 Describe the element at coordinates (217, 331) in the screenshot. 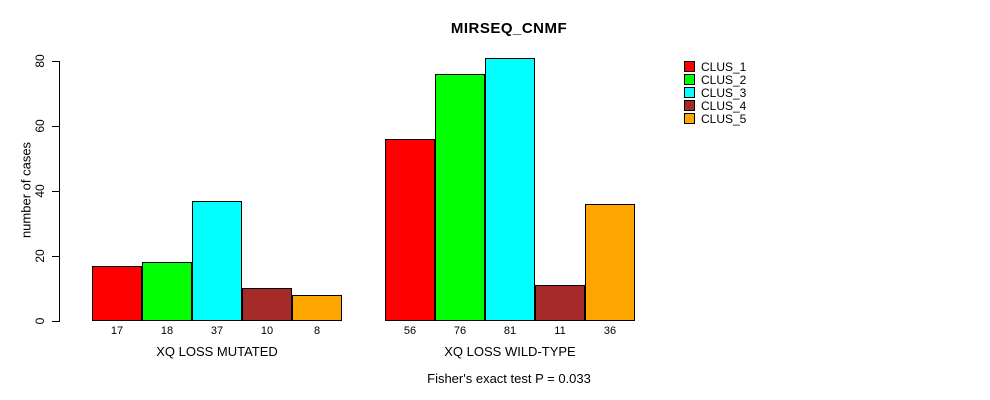

I see `bar-value-label: 37` at that location.